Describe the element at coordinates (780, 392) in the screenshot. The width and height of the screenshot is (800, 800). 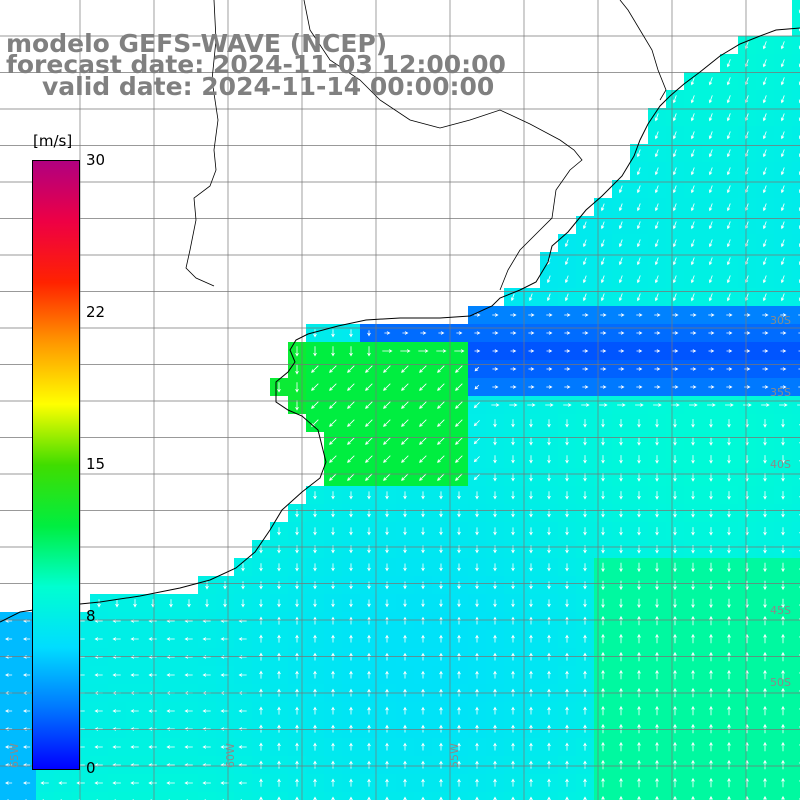
I see `lat-label-35s: 35S` at that location.